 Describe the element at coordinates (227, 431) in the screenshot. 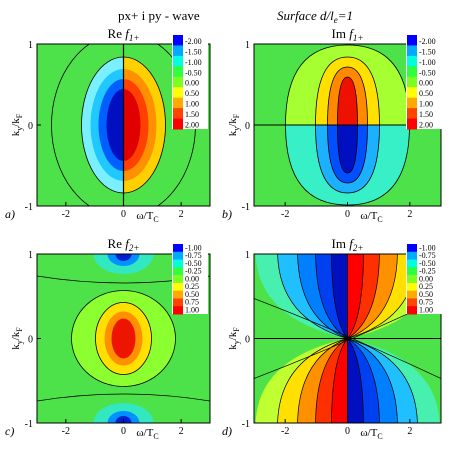

I see `panel-label: d)` at that location.